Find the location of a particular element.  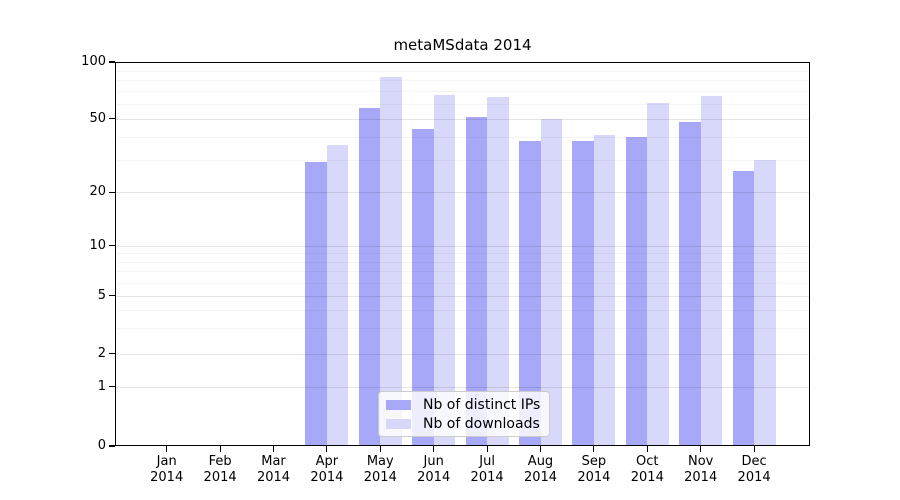

x-axis-month: Sep is located at coordinates (594, 461).